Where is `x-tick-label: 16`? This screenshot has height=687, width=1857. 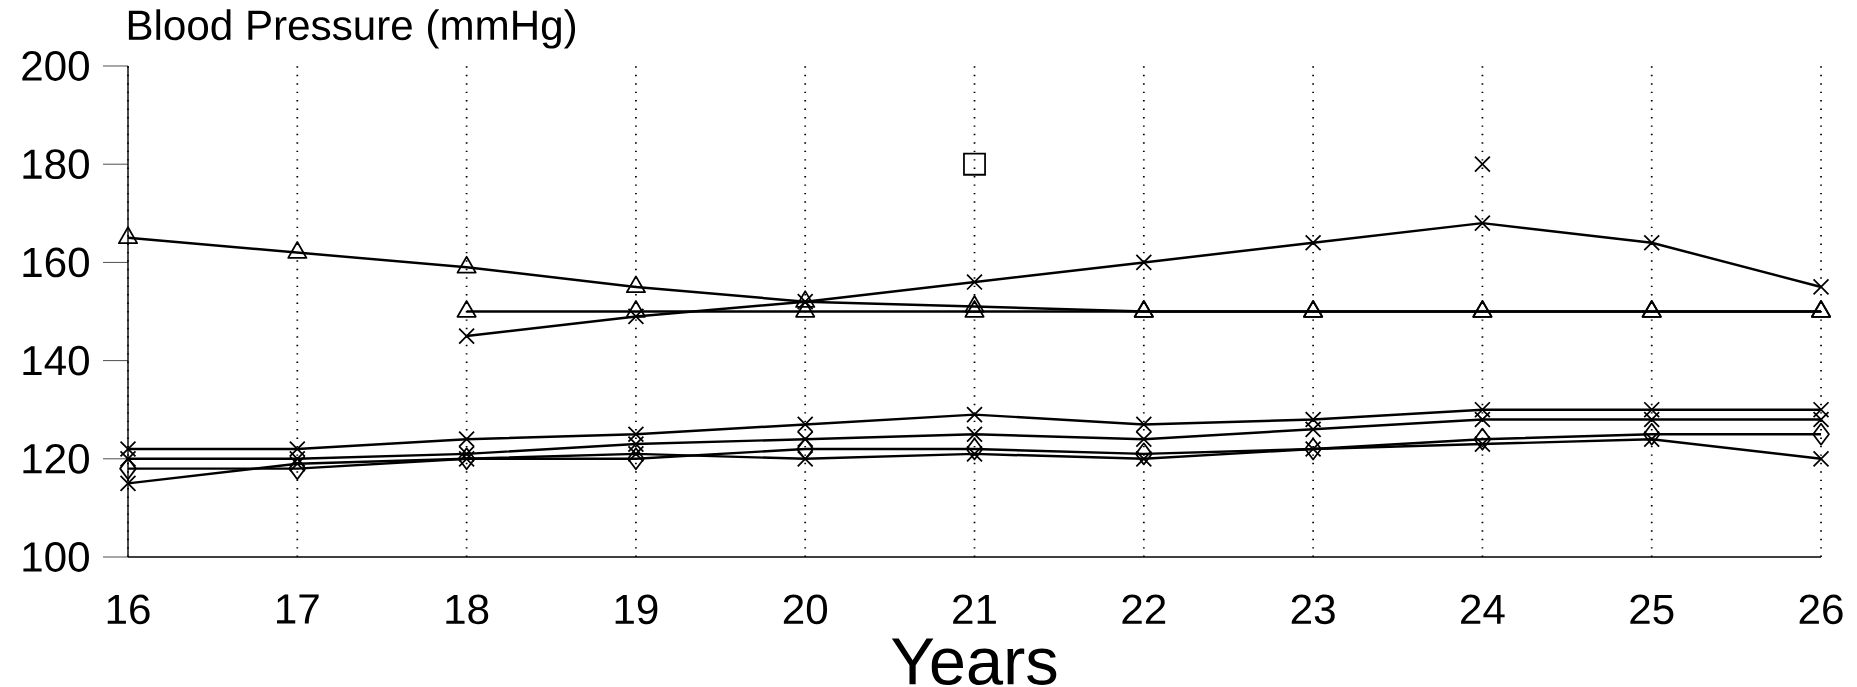
x-tick-label: 16 is located at coordinates (128, 609).